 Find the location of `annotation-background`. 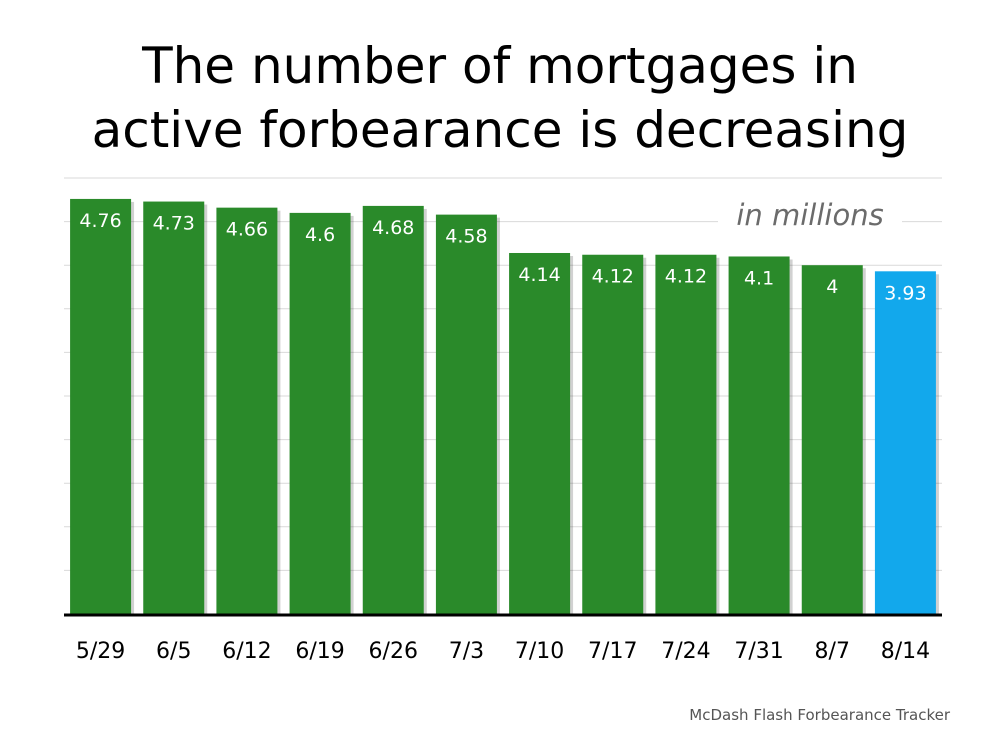

annotation-background is located at coordinates (810, 214).